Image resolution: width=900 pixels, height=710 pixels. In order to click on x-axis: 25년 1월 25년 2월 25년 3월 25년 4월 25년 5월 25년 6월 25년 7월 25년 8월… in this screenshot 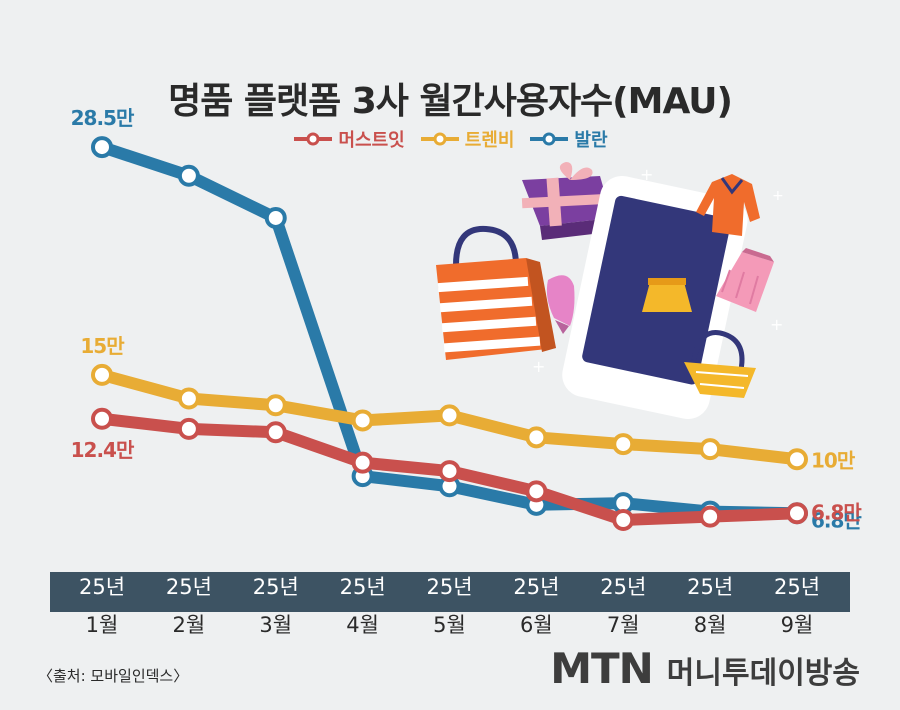, I will do `click(449, 606)`.